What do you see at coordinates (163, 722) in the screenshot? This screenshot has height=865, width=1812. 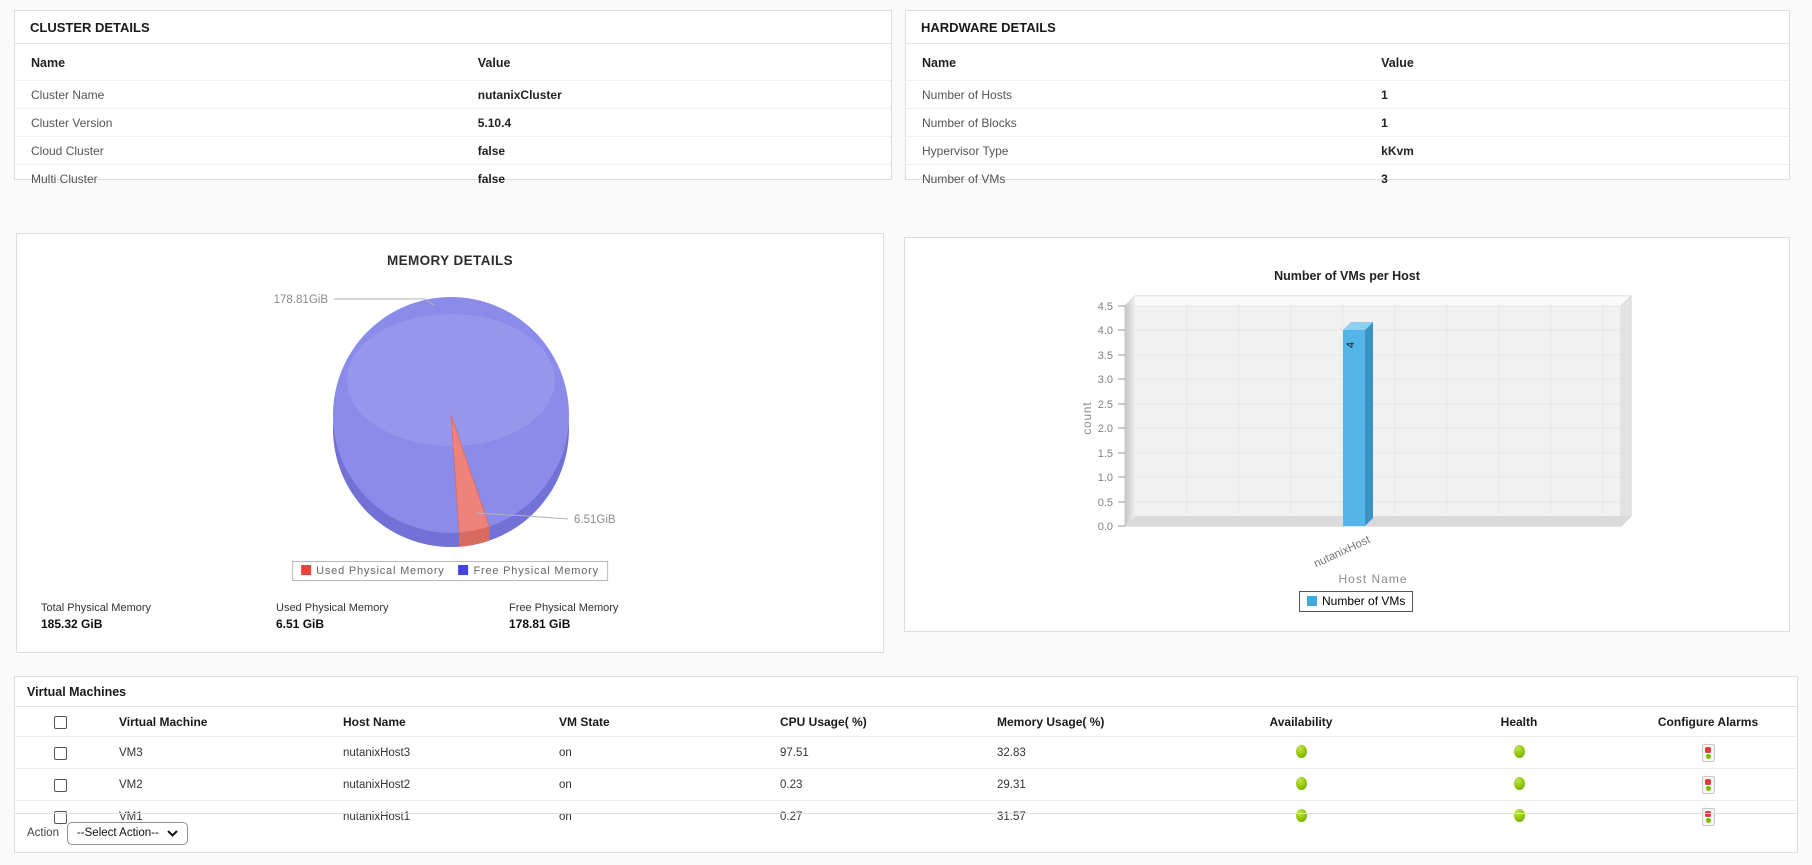 I see `col-virtual-machine: Virtual Machine` at bounding box center [163, 722].